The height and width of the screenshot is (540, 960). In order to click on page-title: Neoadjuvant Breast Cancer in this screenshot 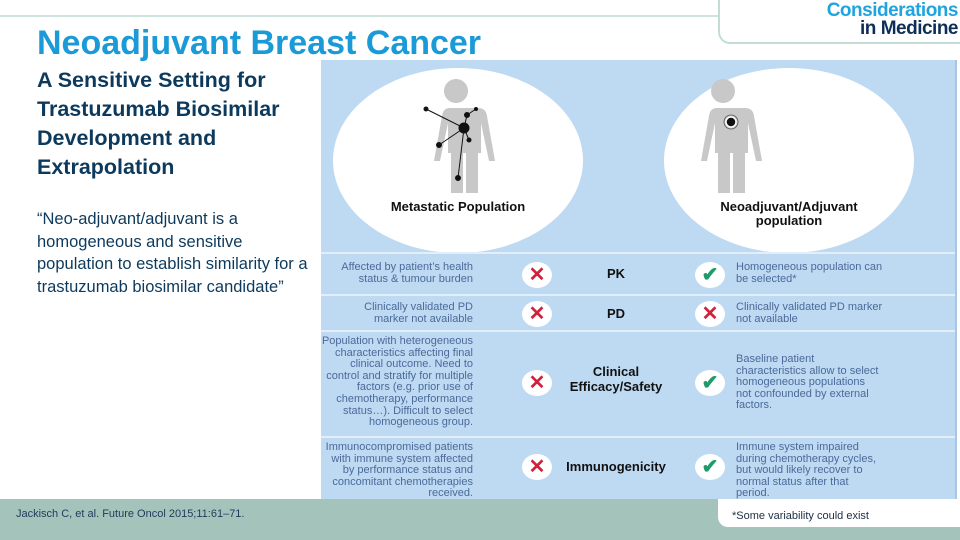, I will do `click(259, 43)`.